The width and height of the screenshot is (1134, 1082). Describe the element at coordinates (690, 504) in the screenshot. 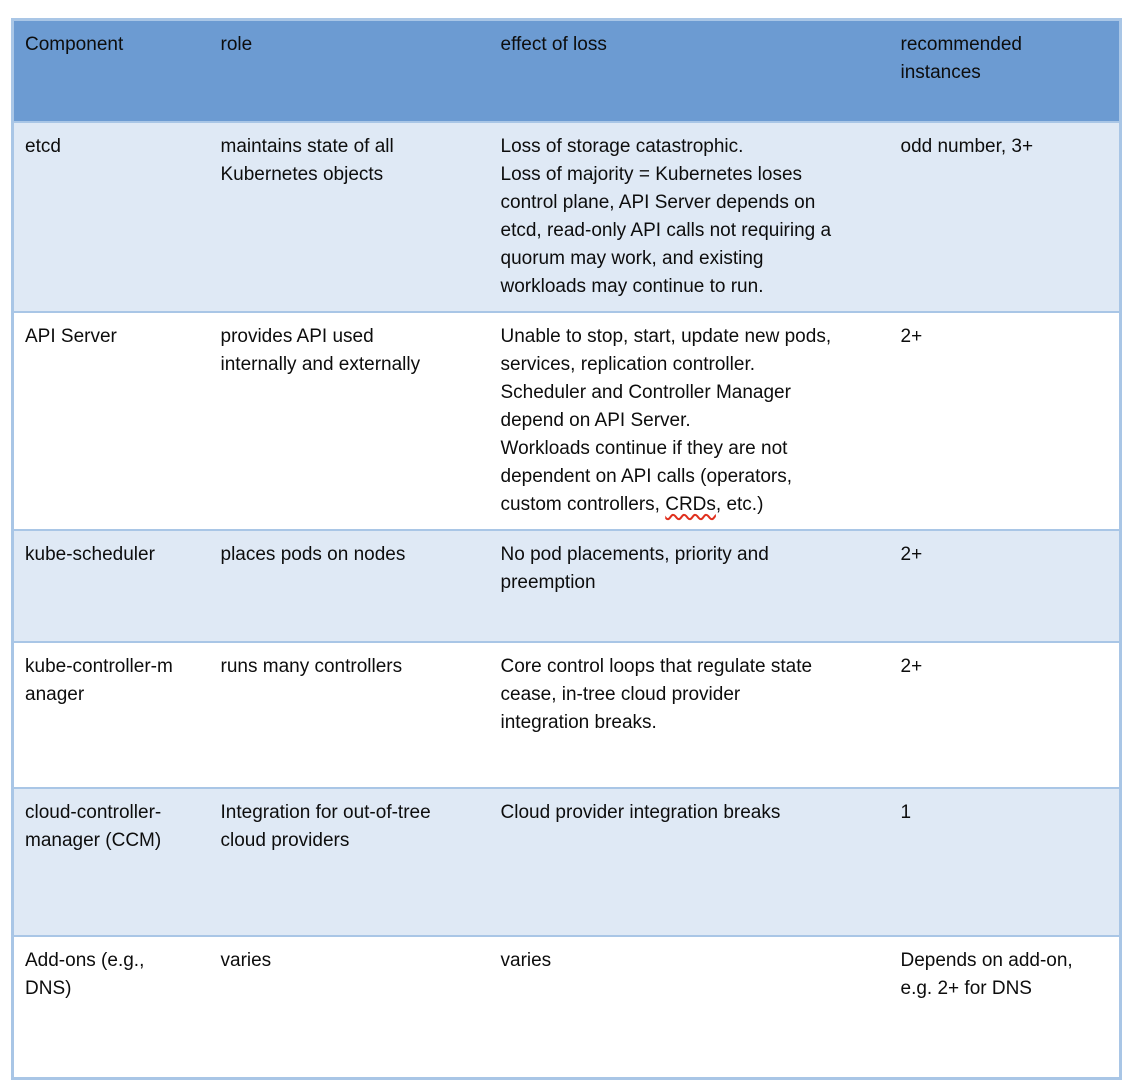

I see `misspelled-word: CRDs` at that location.